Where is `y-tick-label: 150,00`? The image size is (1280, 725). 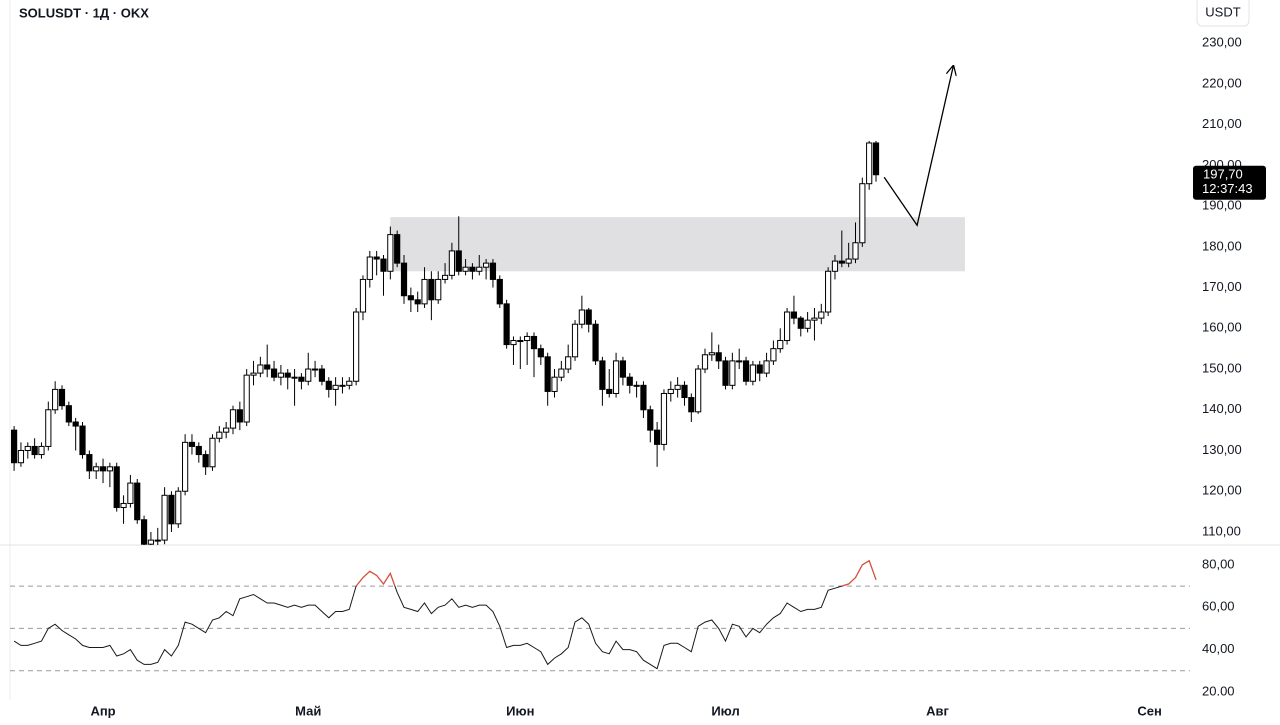 y-tick-label: 150,00 is located at coordinates (1222, 367).